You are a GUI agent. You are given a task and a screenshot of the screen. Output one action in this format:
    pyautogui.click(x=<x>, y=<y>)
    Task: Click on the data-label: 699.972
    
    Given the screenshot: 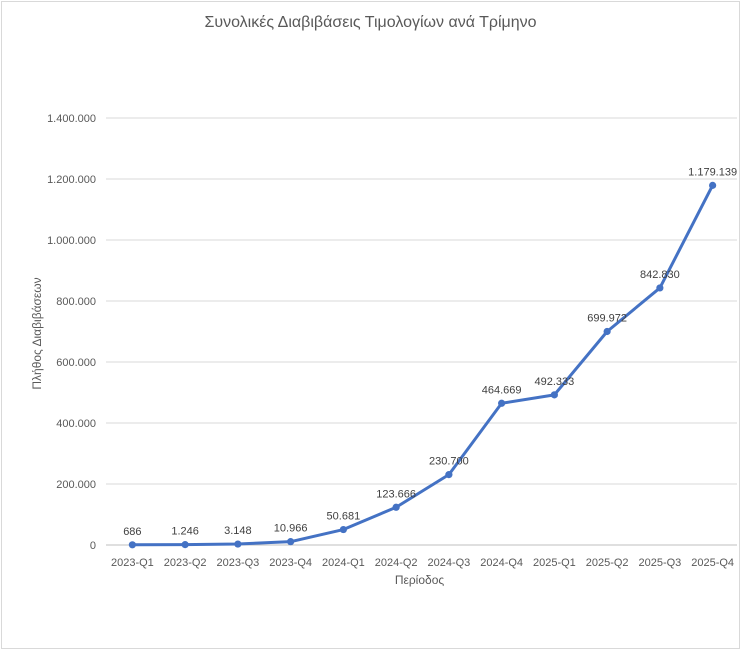 What is the action you would take?
    pyautogui.click(x=607, y=319)
    